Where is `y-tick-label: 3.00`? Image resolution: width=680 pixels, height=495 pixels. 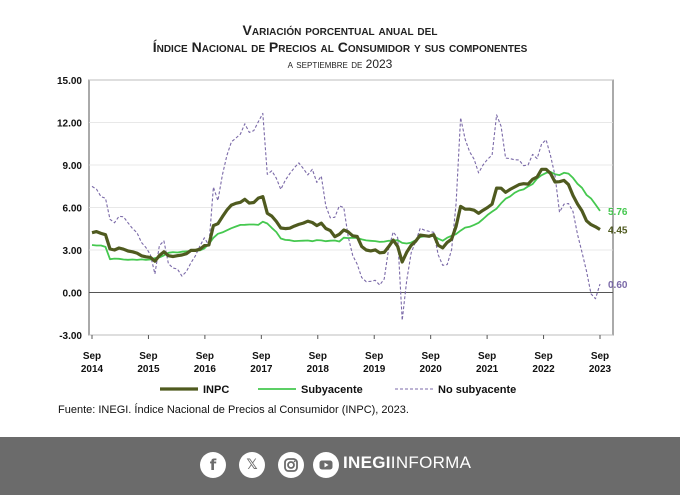 y-tick-label: 3.00 is located at coordinates (73, 251).